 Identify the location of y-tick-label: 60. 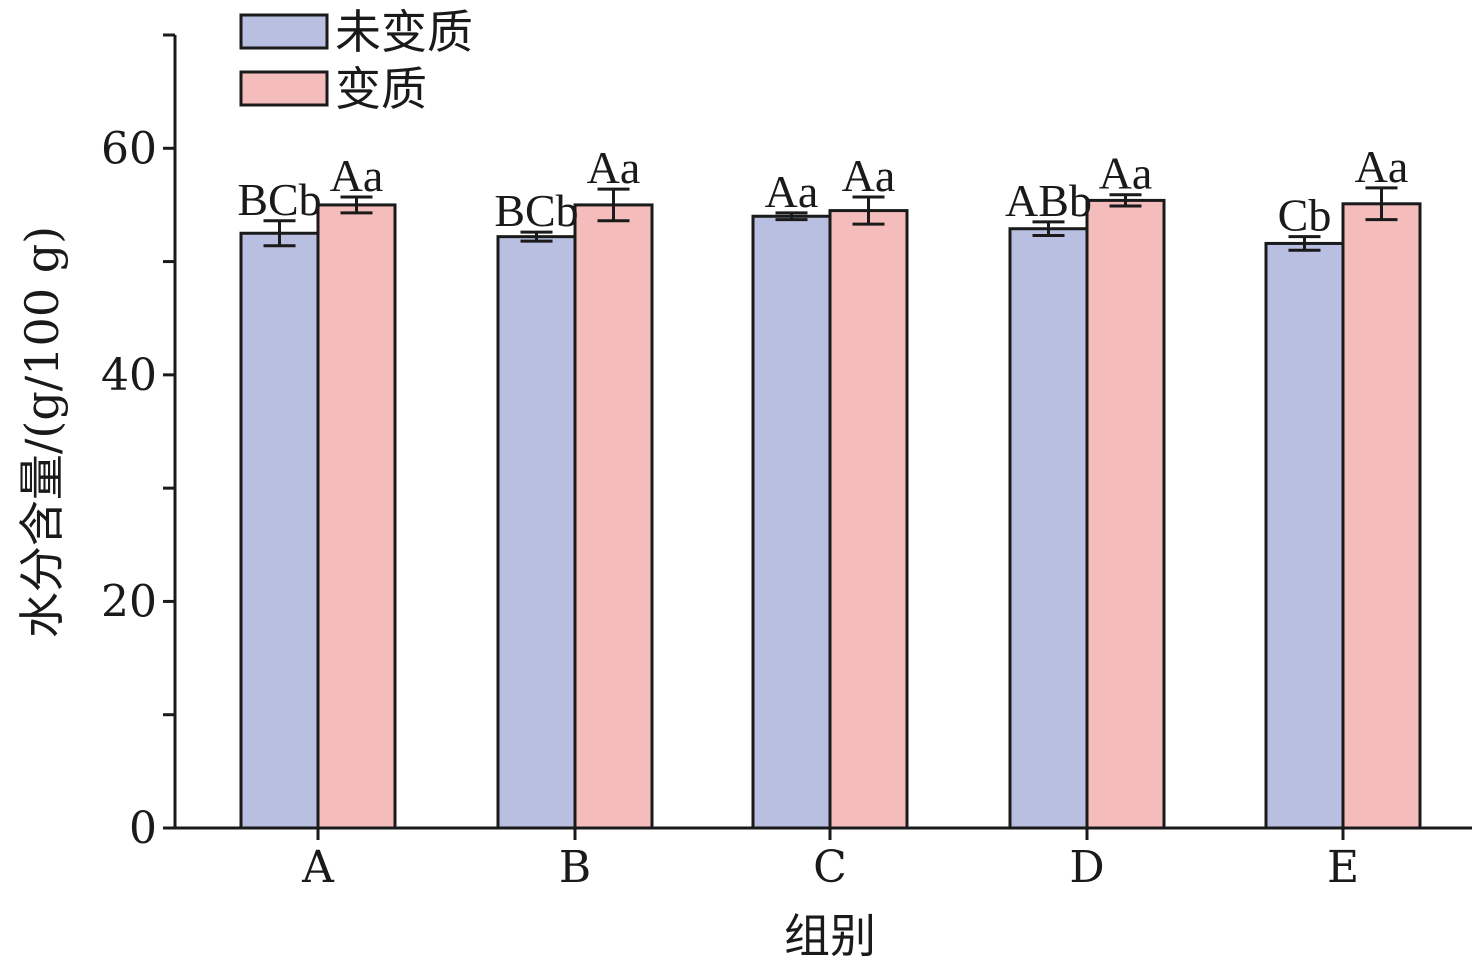
(129, 148).